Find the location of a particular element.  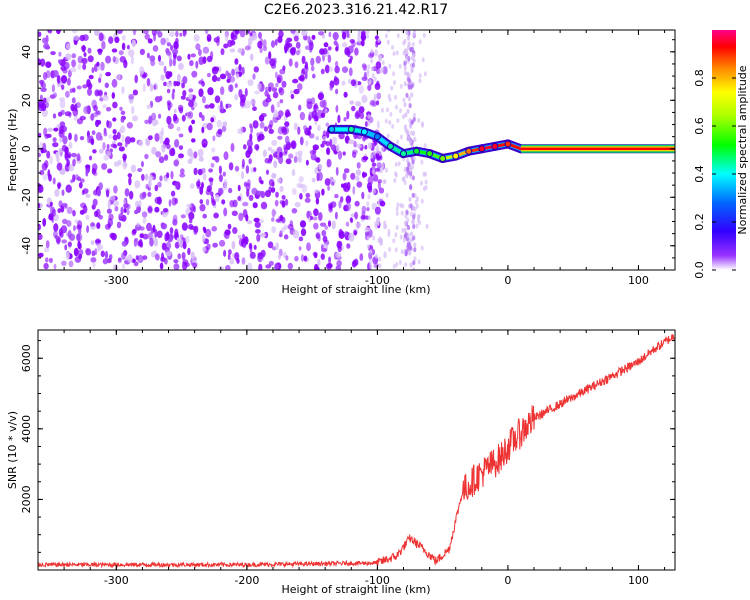

colorbar-tick-label: 0.4 is located at coordinates (699, 174).